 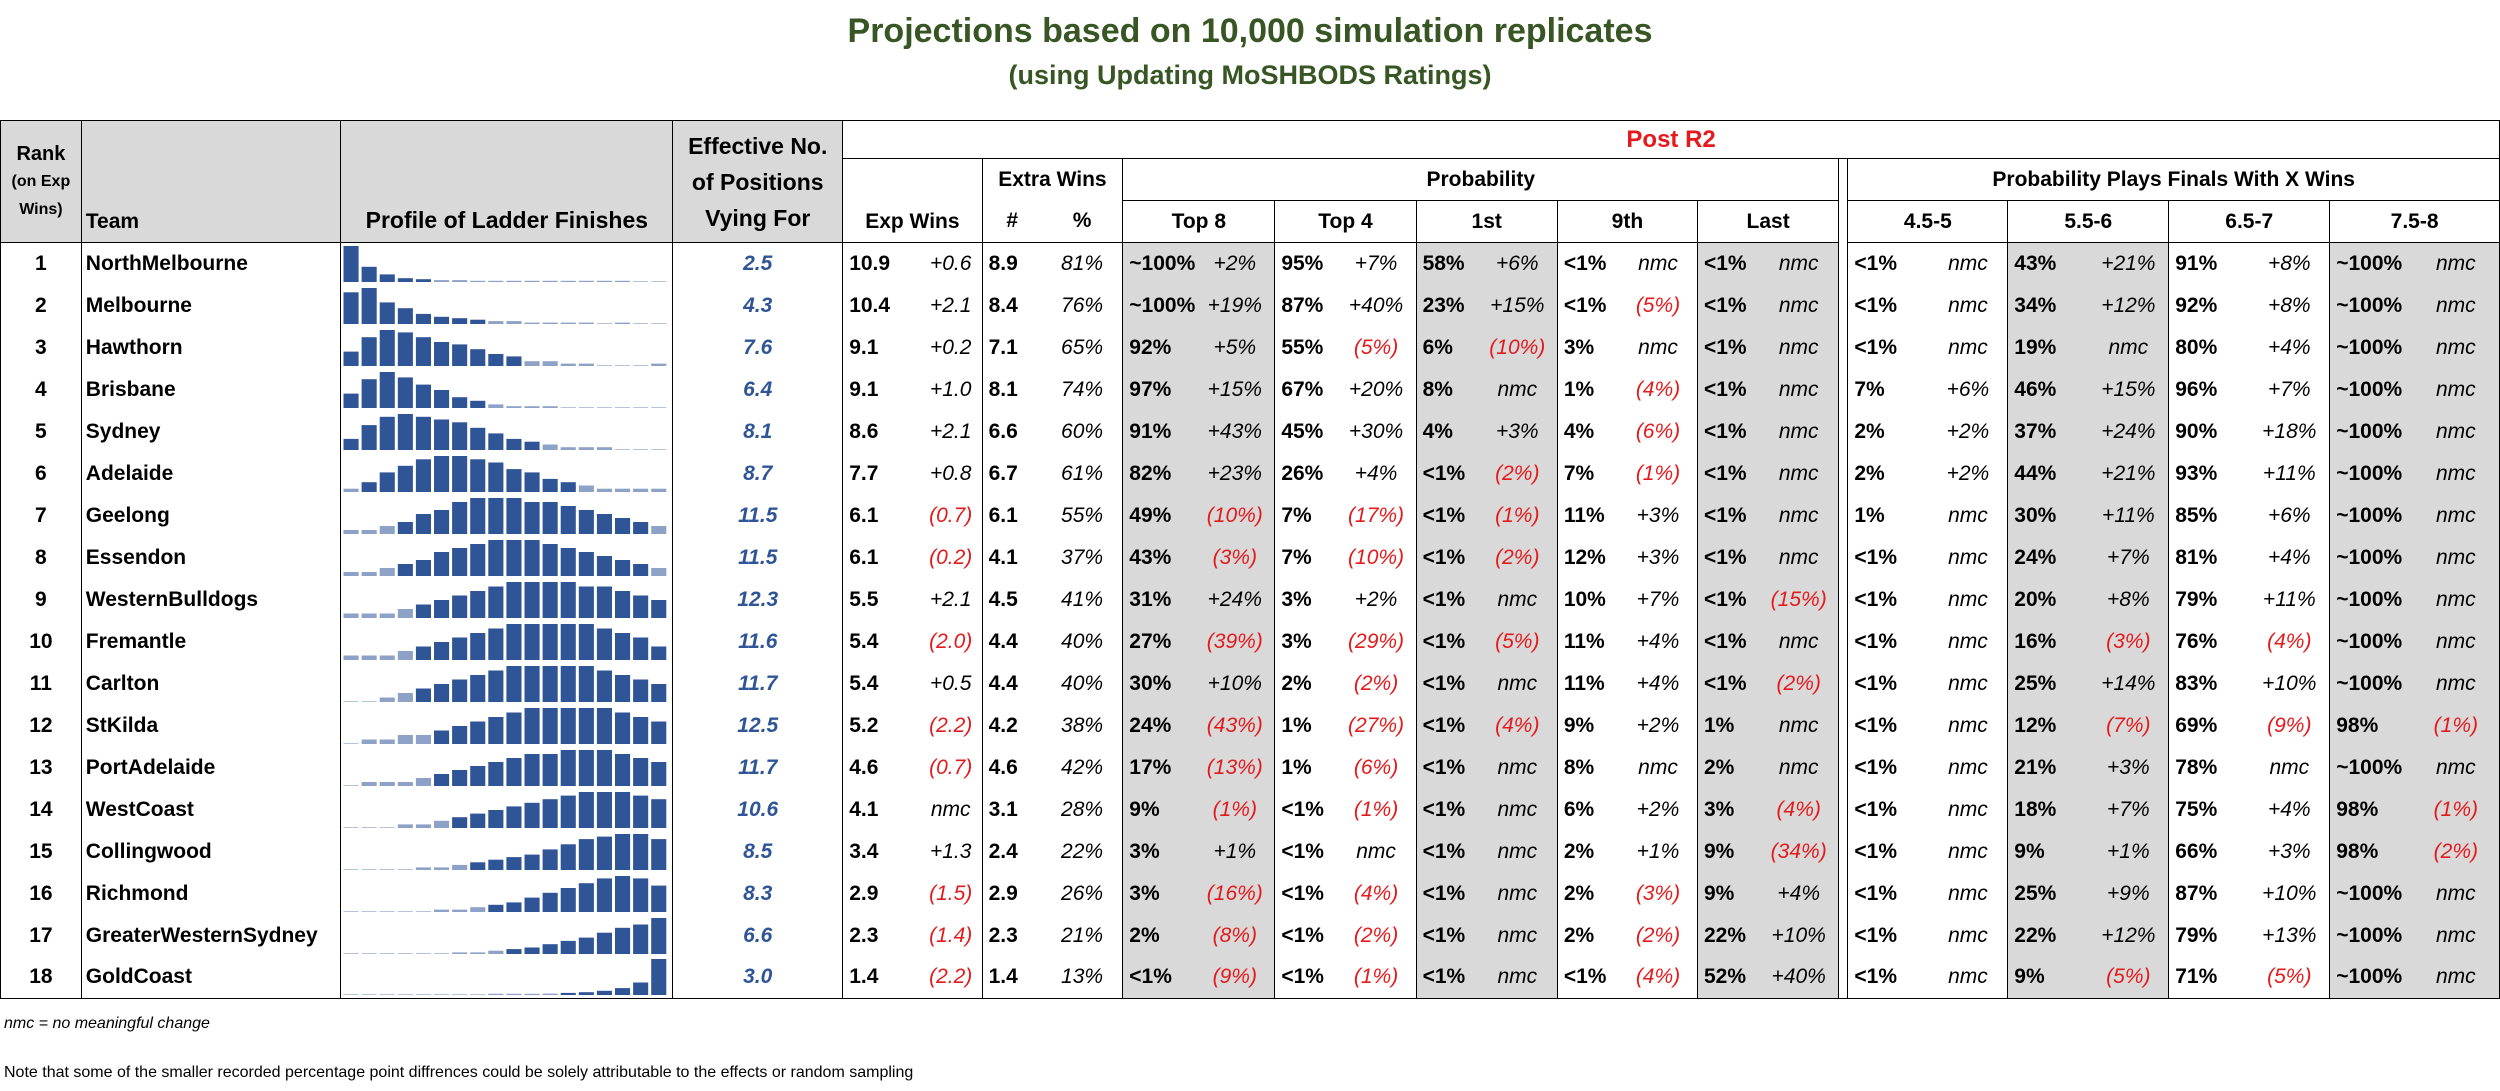 What do you see at coordinates (1799, 305) in the screenshot?
I see `last-prob-change: nmc` at bounding box center [1799, 305].